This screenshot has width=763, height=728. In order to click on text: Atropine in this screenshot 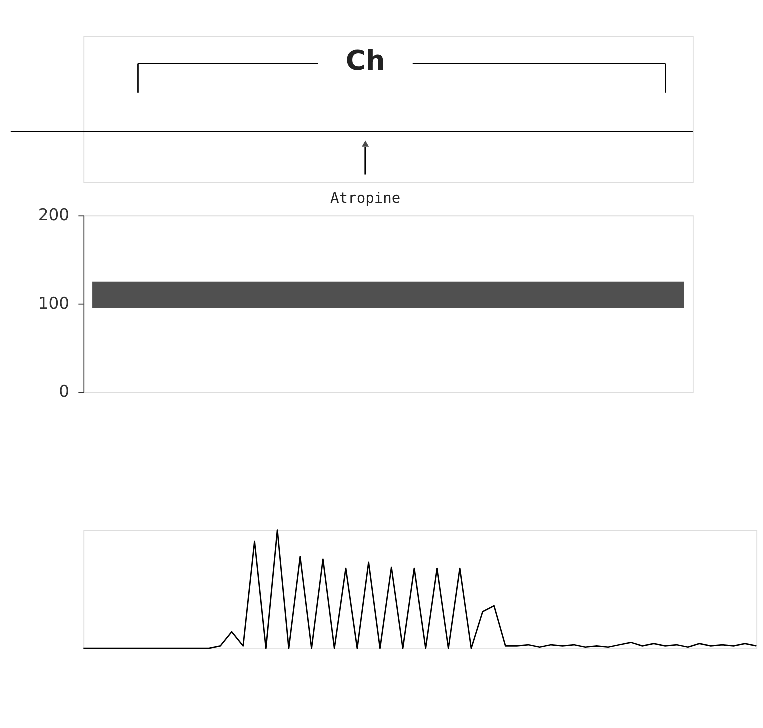, I will do `click(365, 198)`.